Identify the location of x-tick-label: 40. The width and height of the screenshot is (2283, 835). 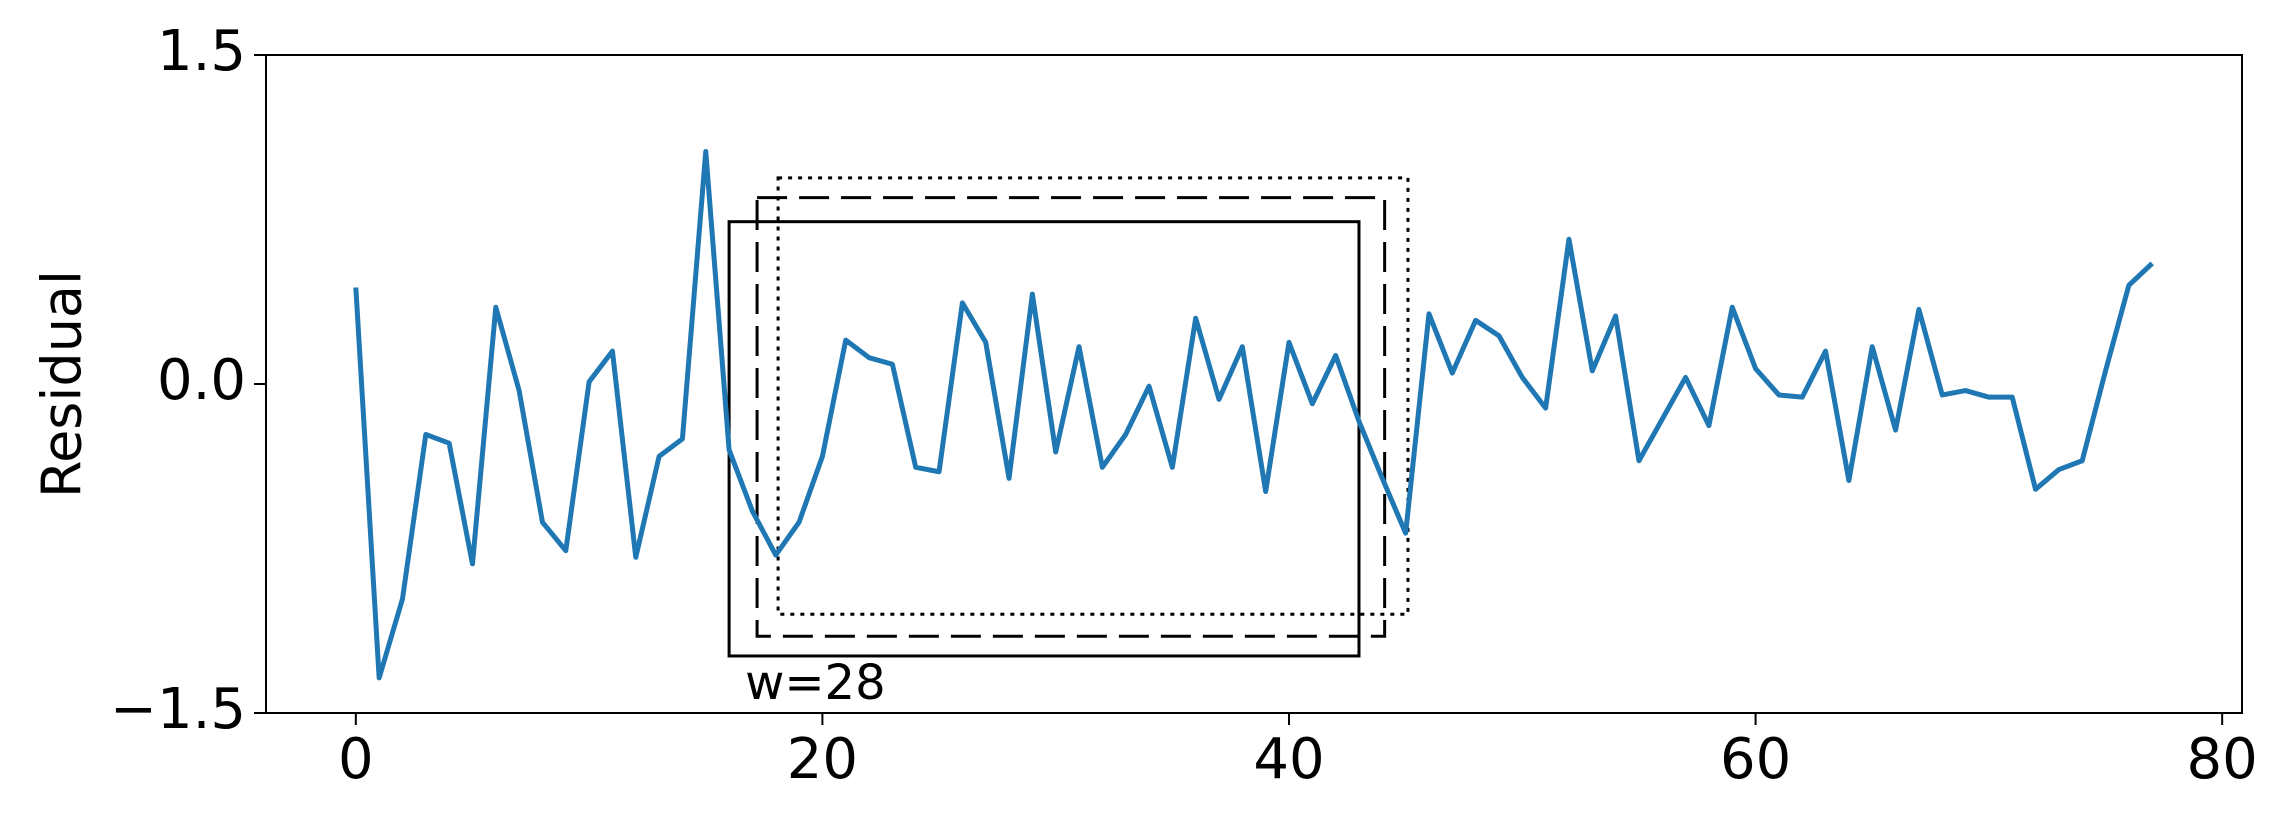
(1288, 759).